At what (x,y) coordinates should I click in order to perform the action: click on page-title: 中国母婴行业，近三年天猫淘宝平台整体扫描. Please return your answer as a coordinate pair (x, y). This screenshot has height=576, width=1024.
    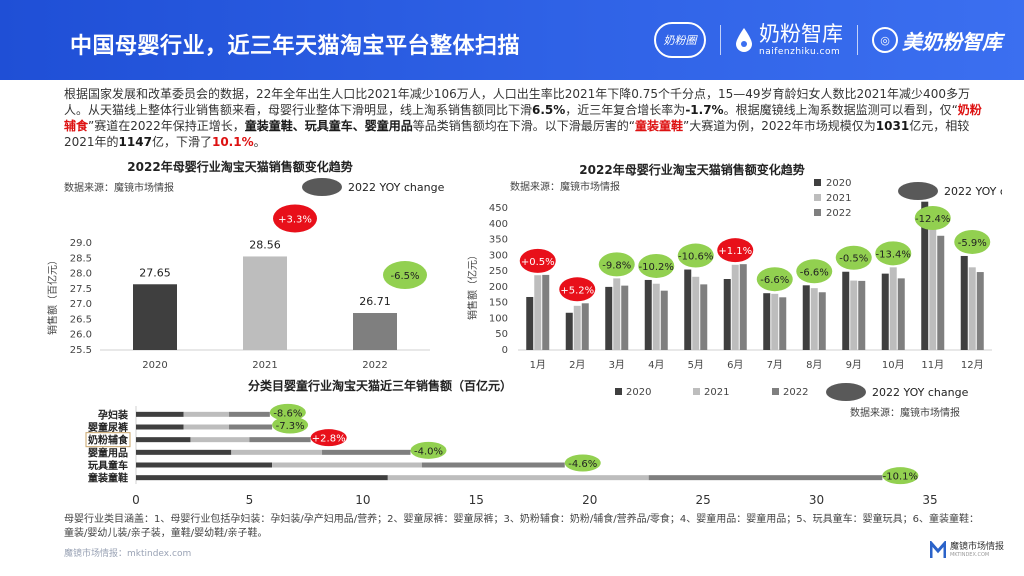
    Looking at the image, I should click on (295, 46).